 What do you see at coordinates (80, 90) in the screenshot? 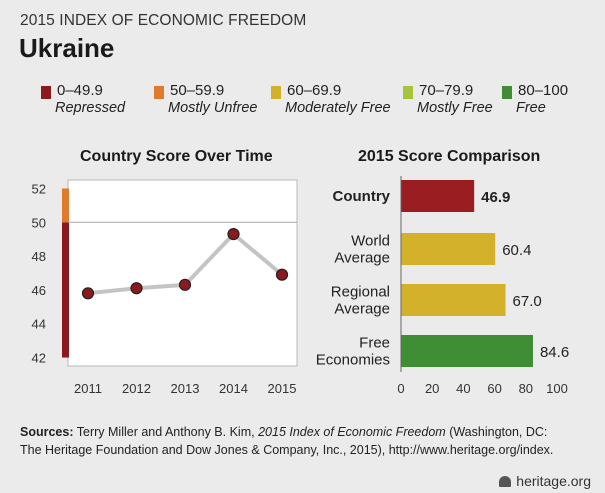
I see `legend-range: 0–49.9` at bounding box center [80, 90].